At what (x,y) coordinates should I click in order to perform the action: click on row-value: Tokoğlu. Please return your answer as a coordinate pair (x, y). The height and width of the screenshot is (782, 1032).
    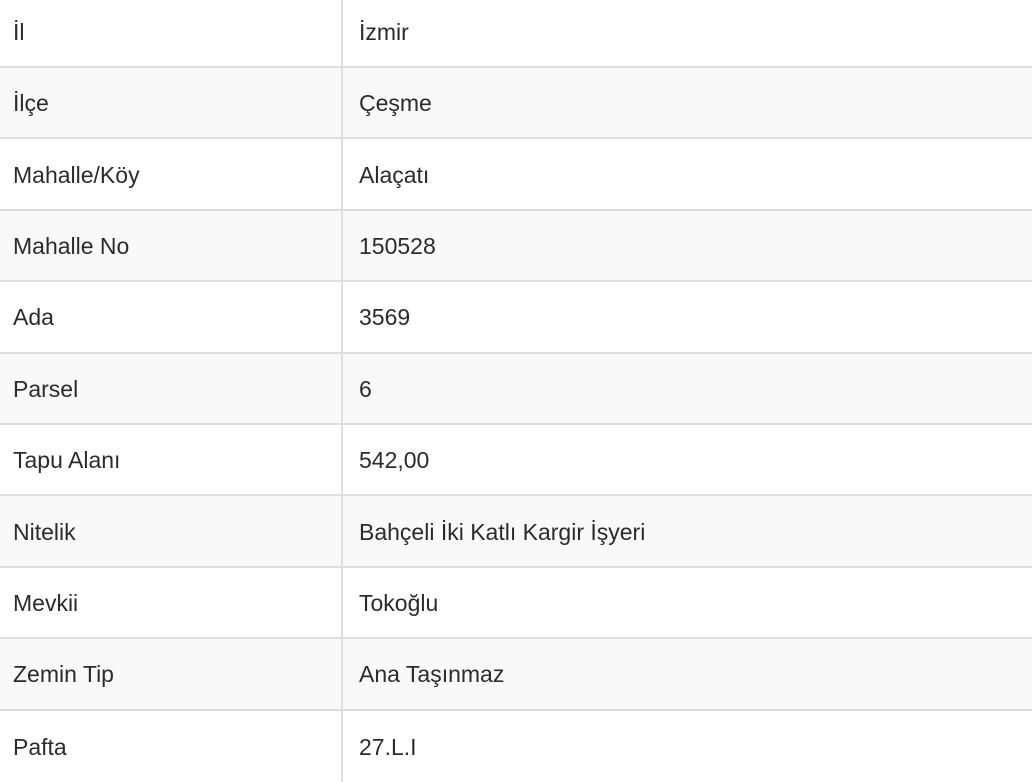
    Looking at the image, I should click on (399, 602).